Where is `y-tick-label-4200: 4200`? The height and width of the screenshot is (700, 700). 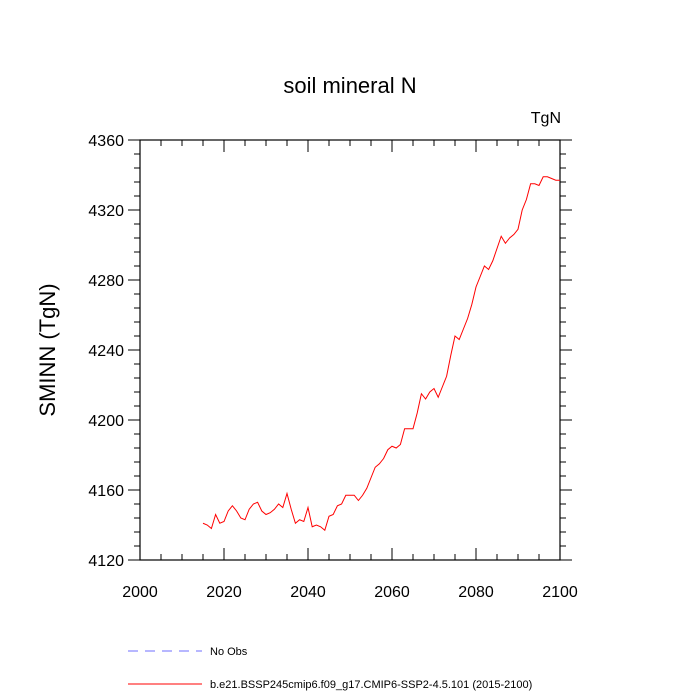 y-tick-label-4200: 4200 is located at coordinates (106, 421).